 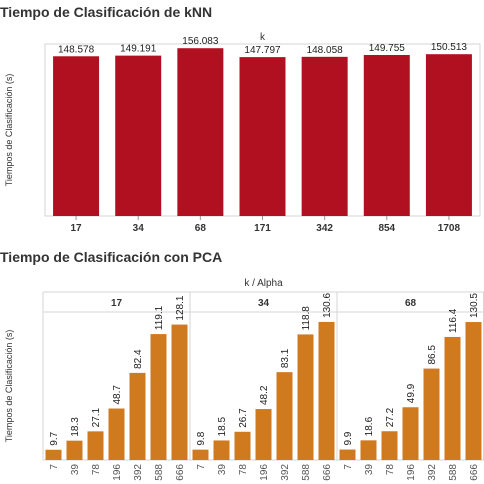 I want to click on data-label-k68-7: 9.9, so click(x=348, y=438).